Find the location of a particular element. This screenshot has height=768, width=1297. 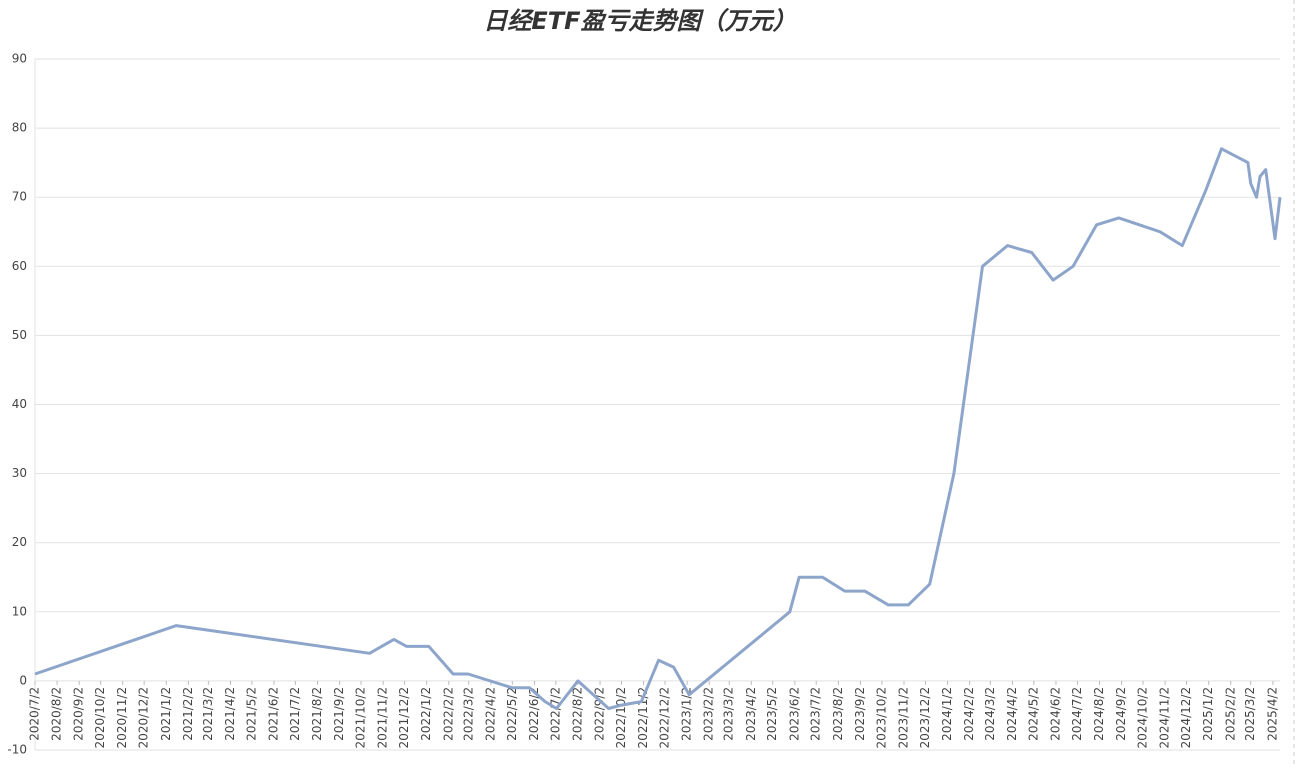

y-tick-label: 80 is located at coordinates (19, 128).